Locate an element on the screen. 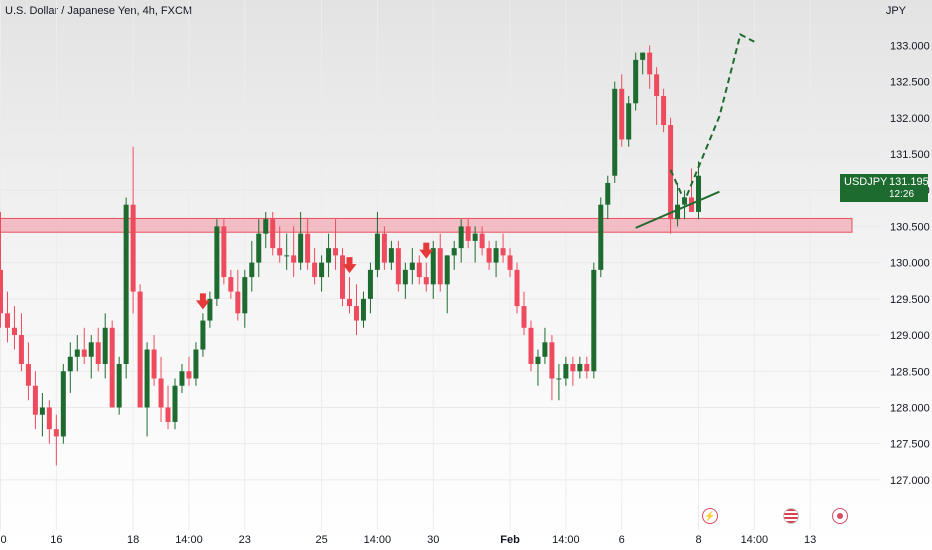 Image resolution: width=932 pixels, height=550 pixels. chart-title: U.S. Dollar / Japanese Yen, 4h, FXCM is located at coordinates (99, 11).